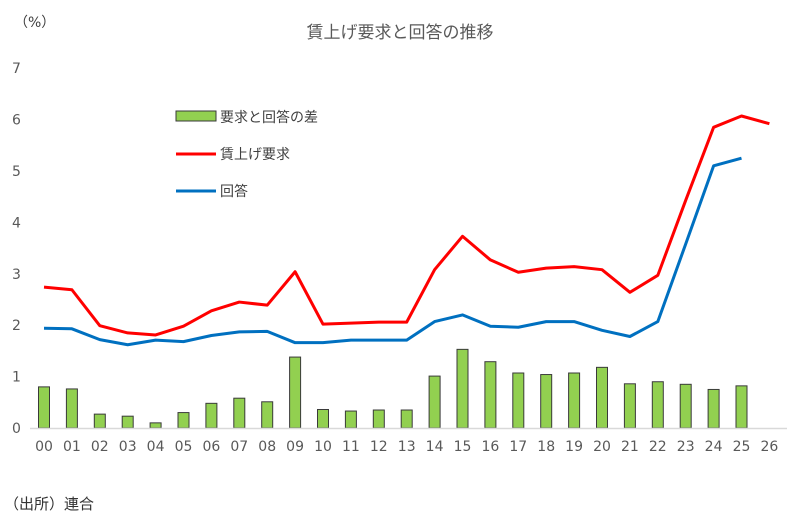  I want to click on x-tick-label: 21, so click(630, 447).